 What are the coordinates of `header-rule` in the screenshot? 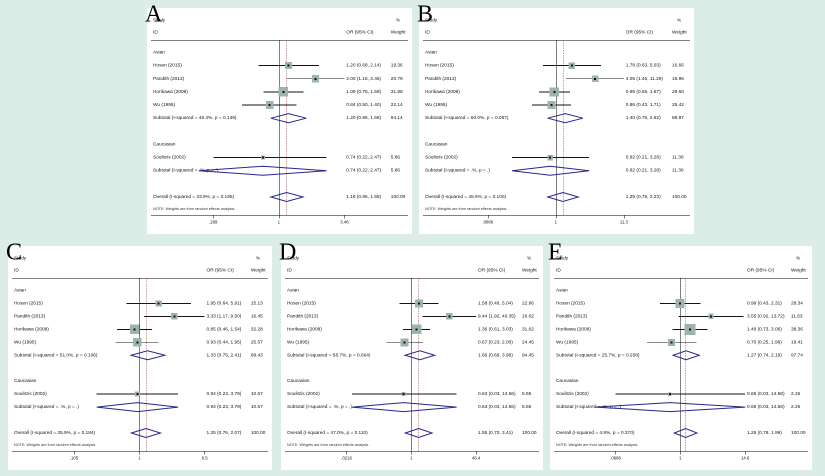 It's located at (140, 278).